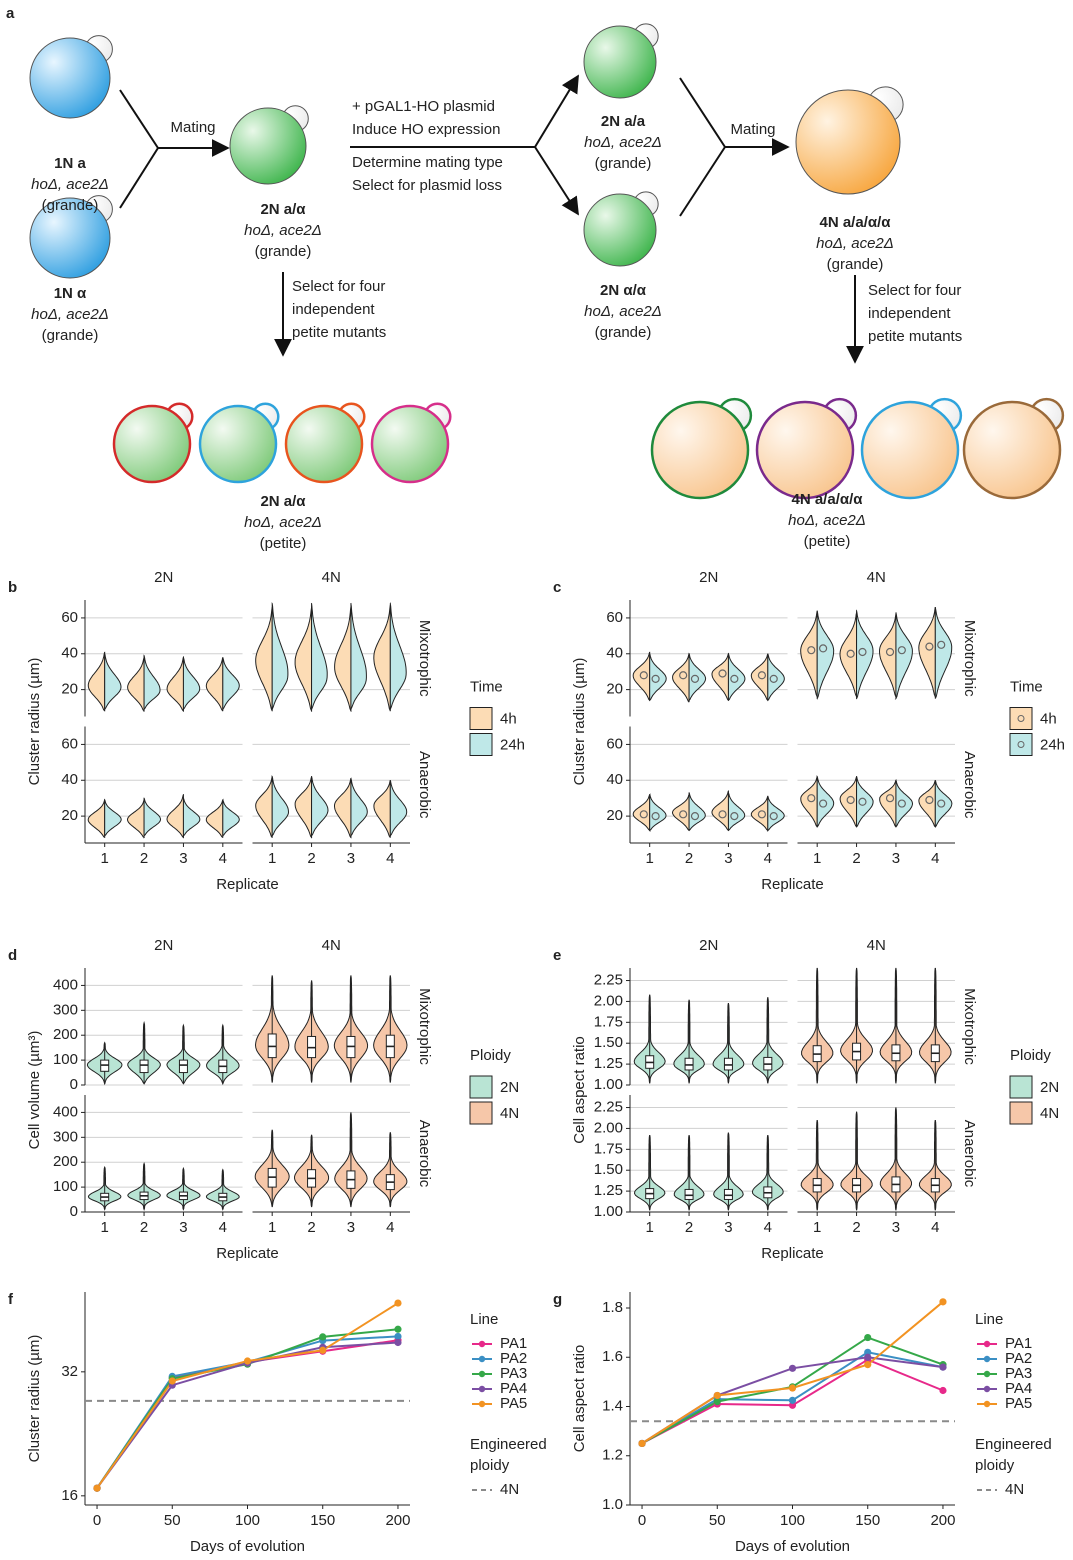 The image size is (1073, 1560). I want to click on y-tick-label: 1.4, so click(612, 1405).